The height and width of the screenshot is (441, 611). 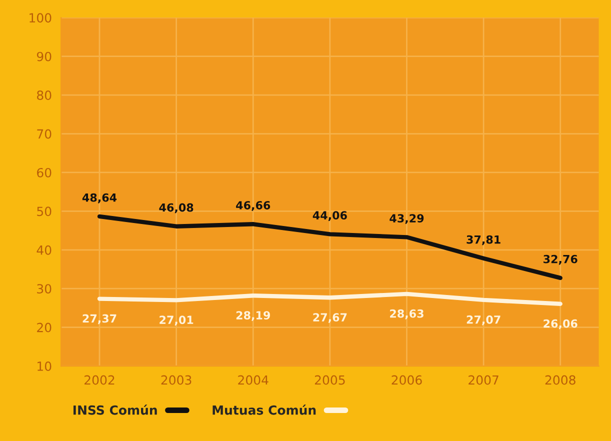 What do you see at coordinates (407, 314) in the screenshot?
I see `data-label: 28,63` at bounding box center [407, 314].